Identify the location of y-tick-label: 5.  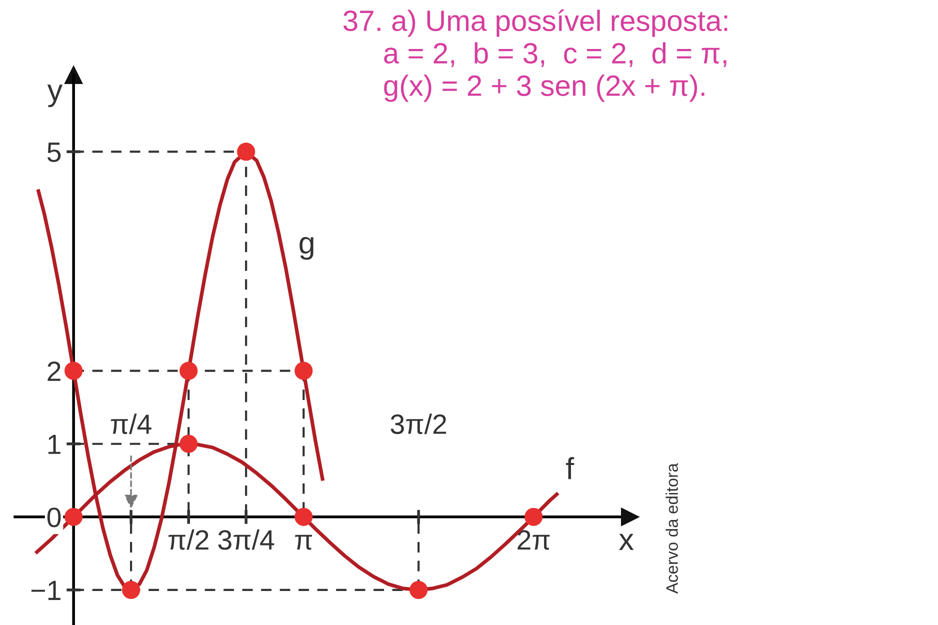
(54, 152).